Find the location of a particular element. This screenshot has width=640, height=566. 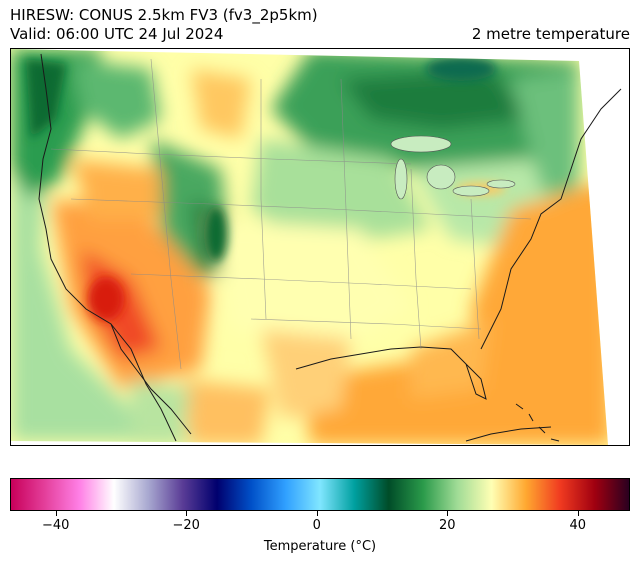

great-lakes is located at coordinates (453, 167).